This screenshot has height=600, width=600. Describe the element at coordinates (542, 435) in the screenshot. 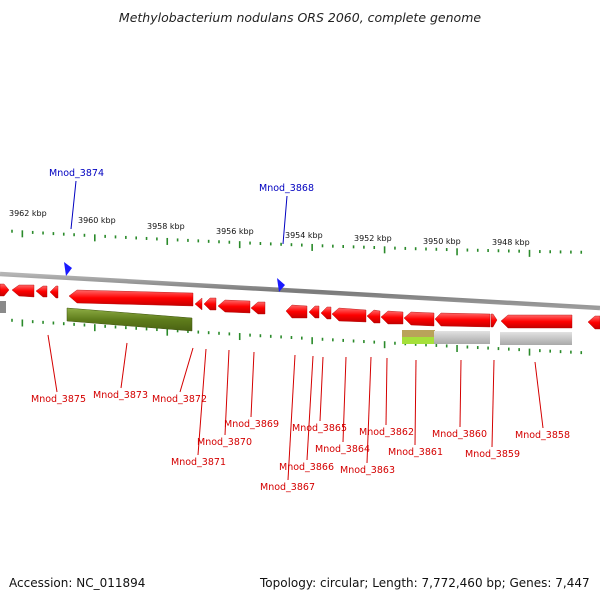

I see `gene-label: Mnod_3858` at that location.